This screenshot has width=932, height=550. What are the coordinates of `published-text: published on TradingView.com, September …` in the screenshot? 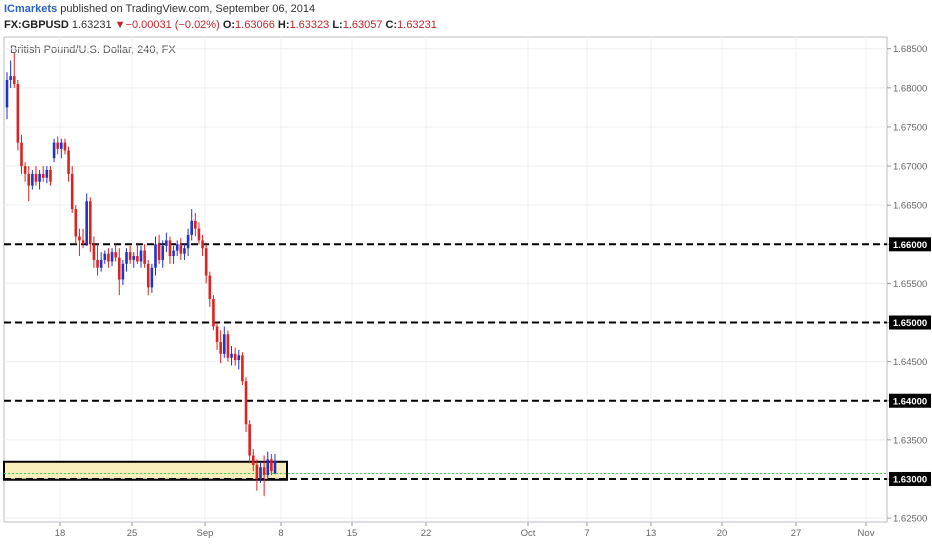 It's located at (188, 9).